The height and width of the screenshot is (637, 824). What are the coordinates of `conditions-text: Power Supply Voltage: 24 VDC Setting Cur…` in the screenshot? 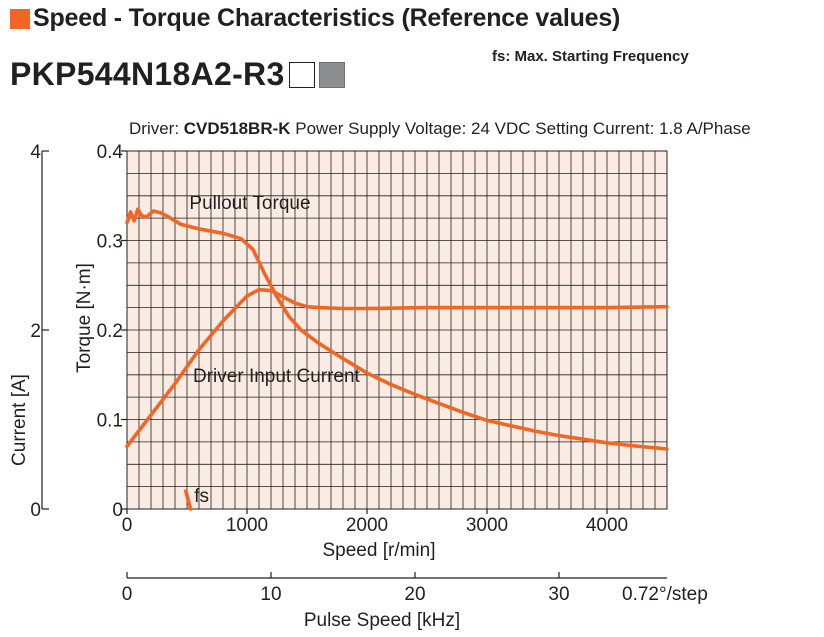 It's located at (520, 128).